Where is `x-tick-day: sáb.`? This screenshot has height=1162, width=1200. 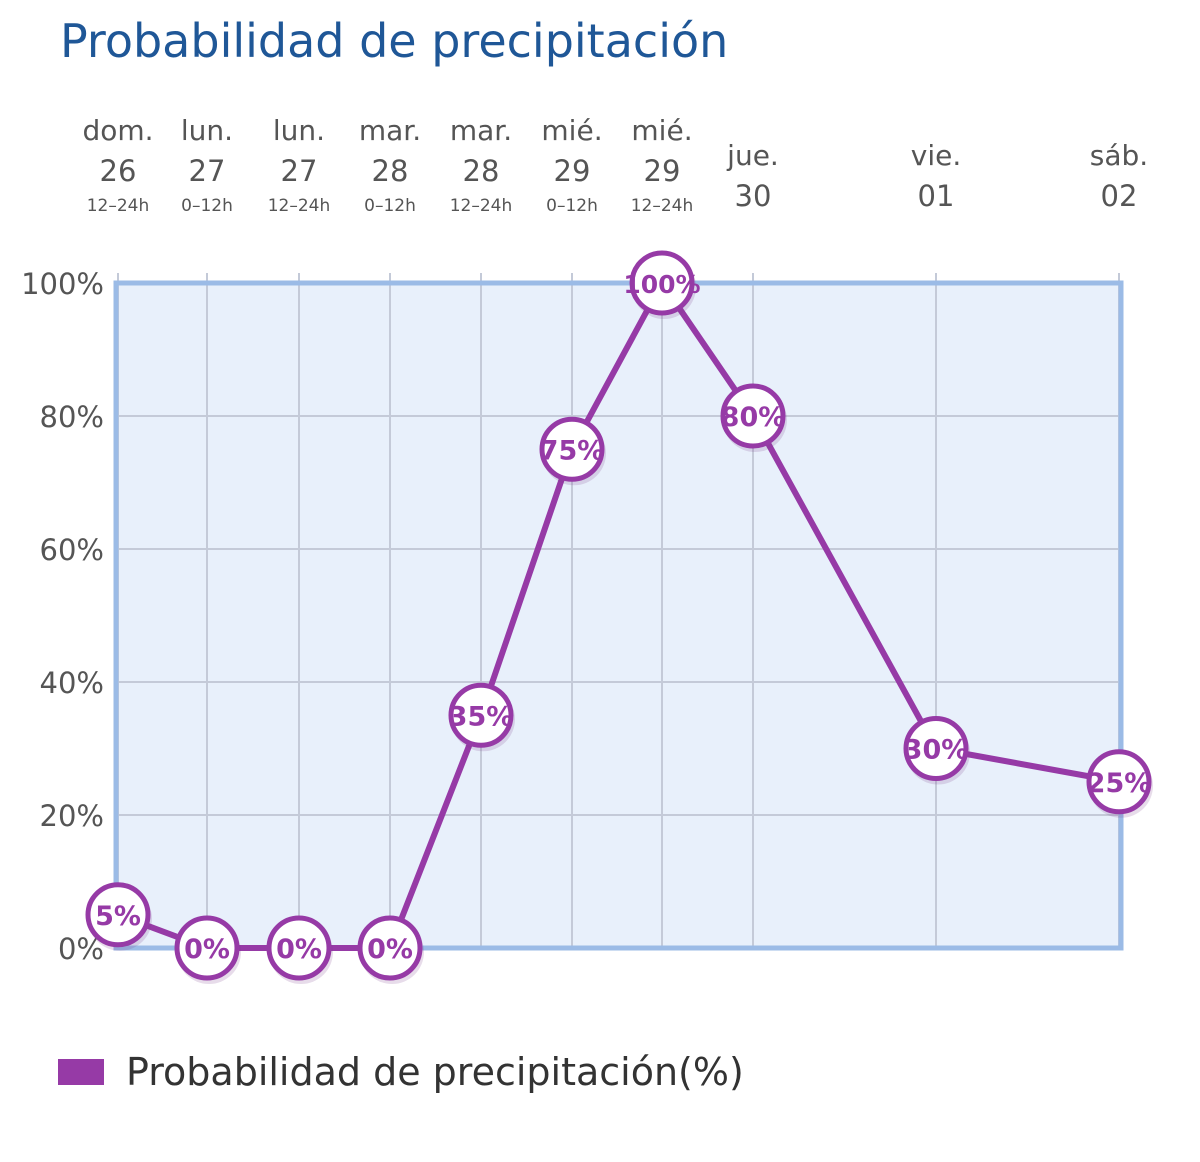
x-tick-day: sáb. is located at coordinates (1119, 155).